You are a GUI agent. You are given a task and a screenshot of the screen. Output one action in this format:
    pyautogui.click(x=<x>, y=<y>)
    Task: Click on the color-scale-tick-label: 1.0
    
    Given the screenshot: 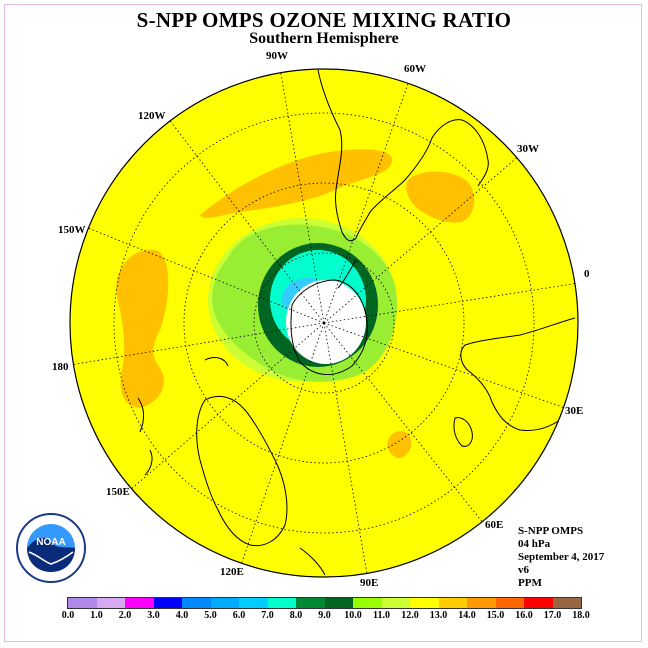 What is the action you would take?
    pyautogui.click(x=96, y=615)
    